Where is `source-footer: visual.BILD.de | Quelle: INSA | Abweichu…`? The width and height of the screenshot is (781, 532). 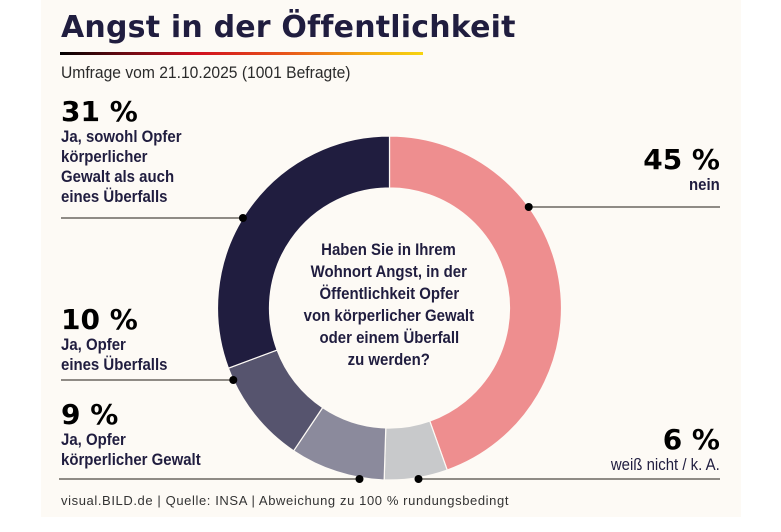 source-footer: visual.BILD.de | Quelle: INSA | Abweichu… is located at coordinates (285, 500).